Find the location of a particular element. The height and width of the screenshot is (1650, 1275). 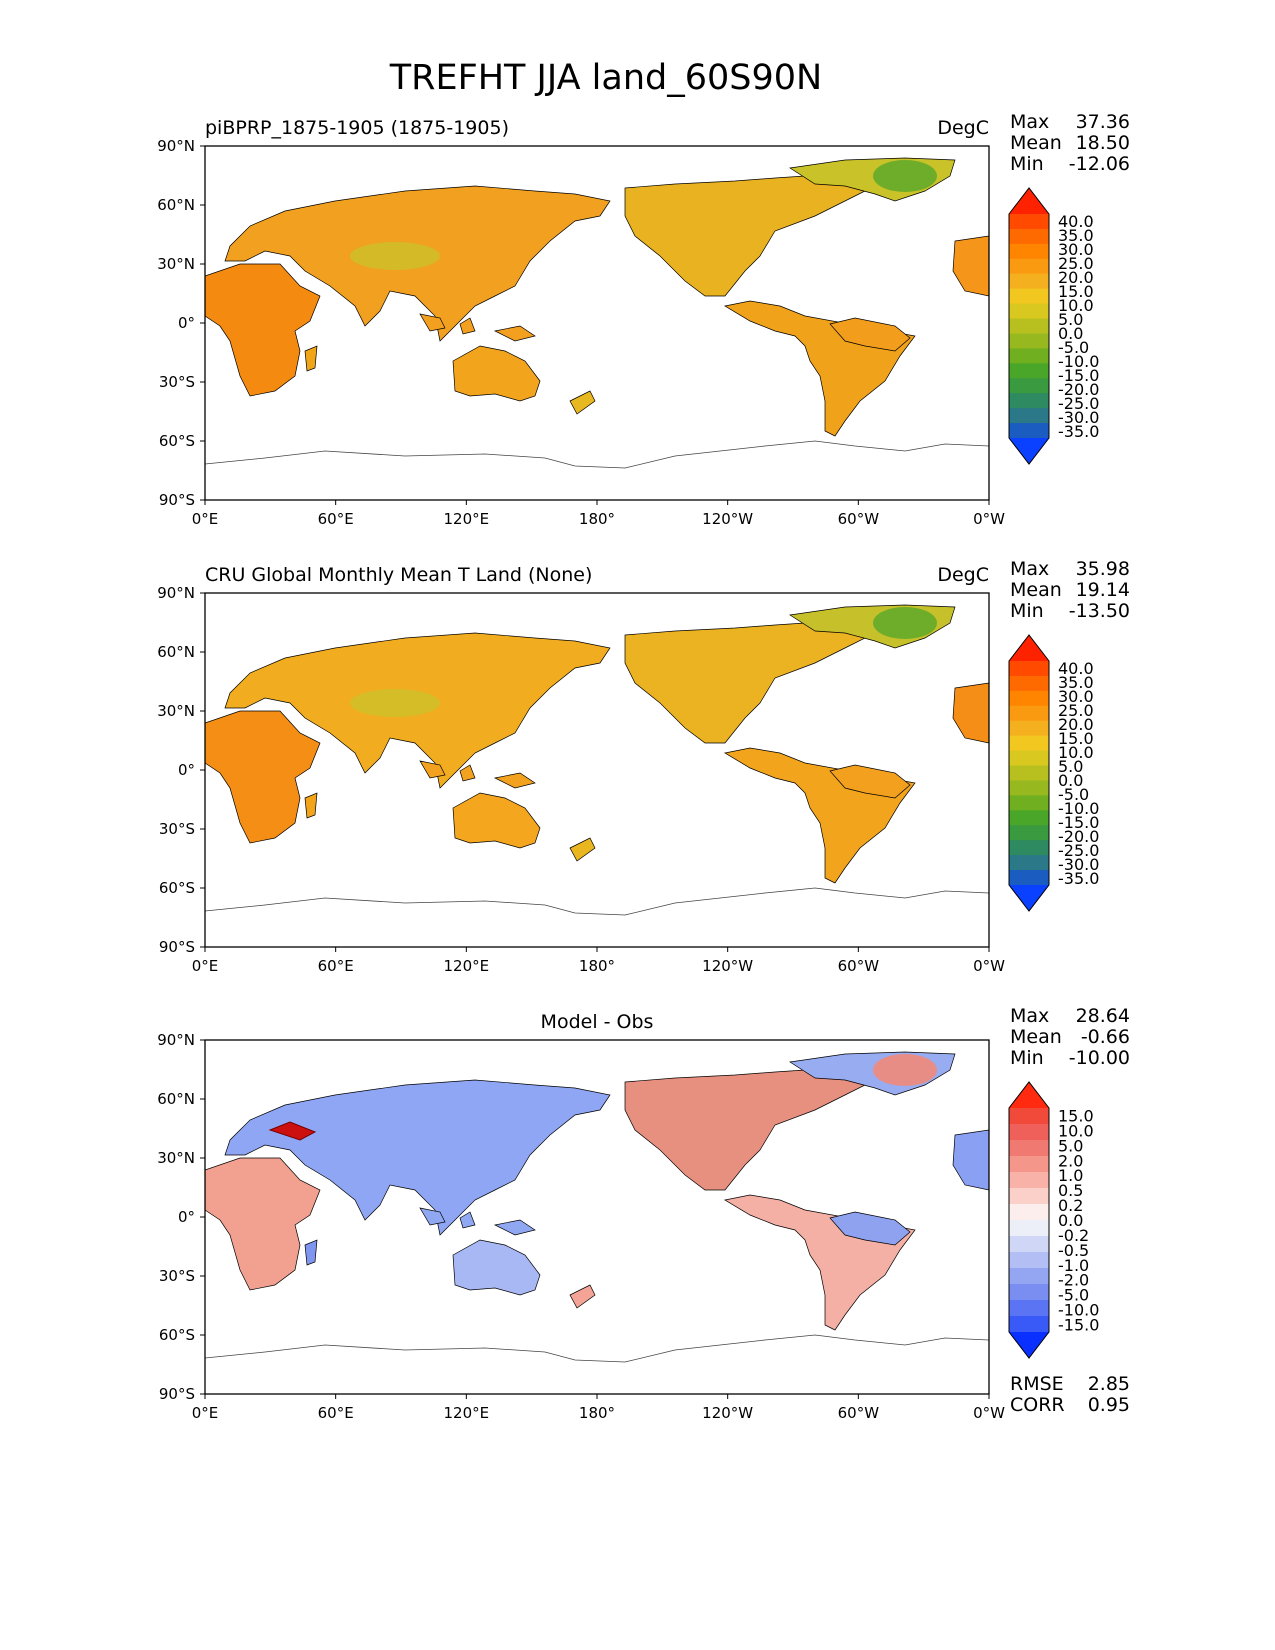

stat-label: Mean is located at coordinates (1036, 590).